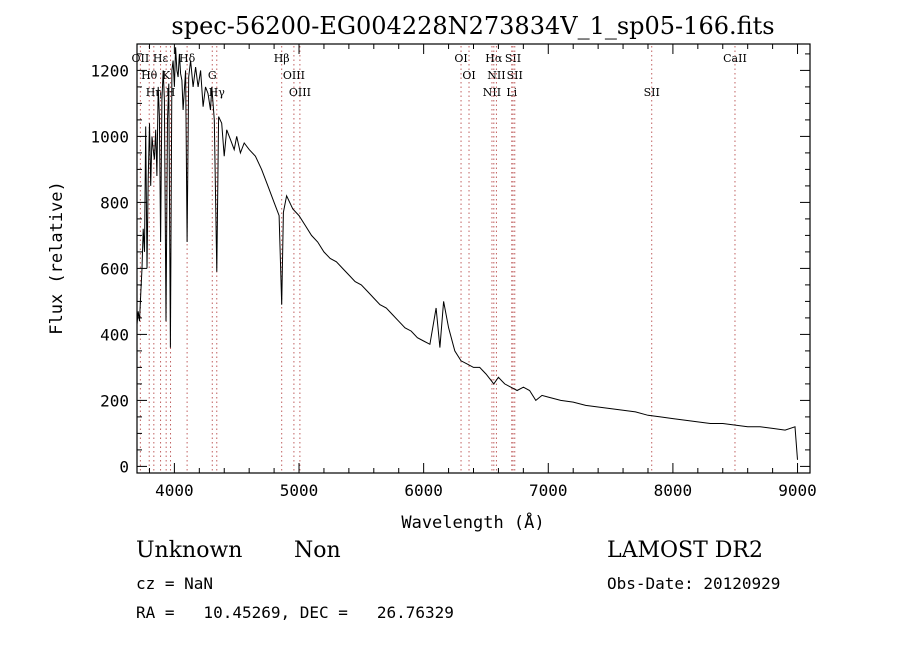  What do you see at coordinates (175, 583) in the screenshot?
I see `redshift-text: cz = NaN` at bounding box center [175, 583].